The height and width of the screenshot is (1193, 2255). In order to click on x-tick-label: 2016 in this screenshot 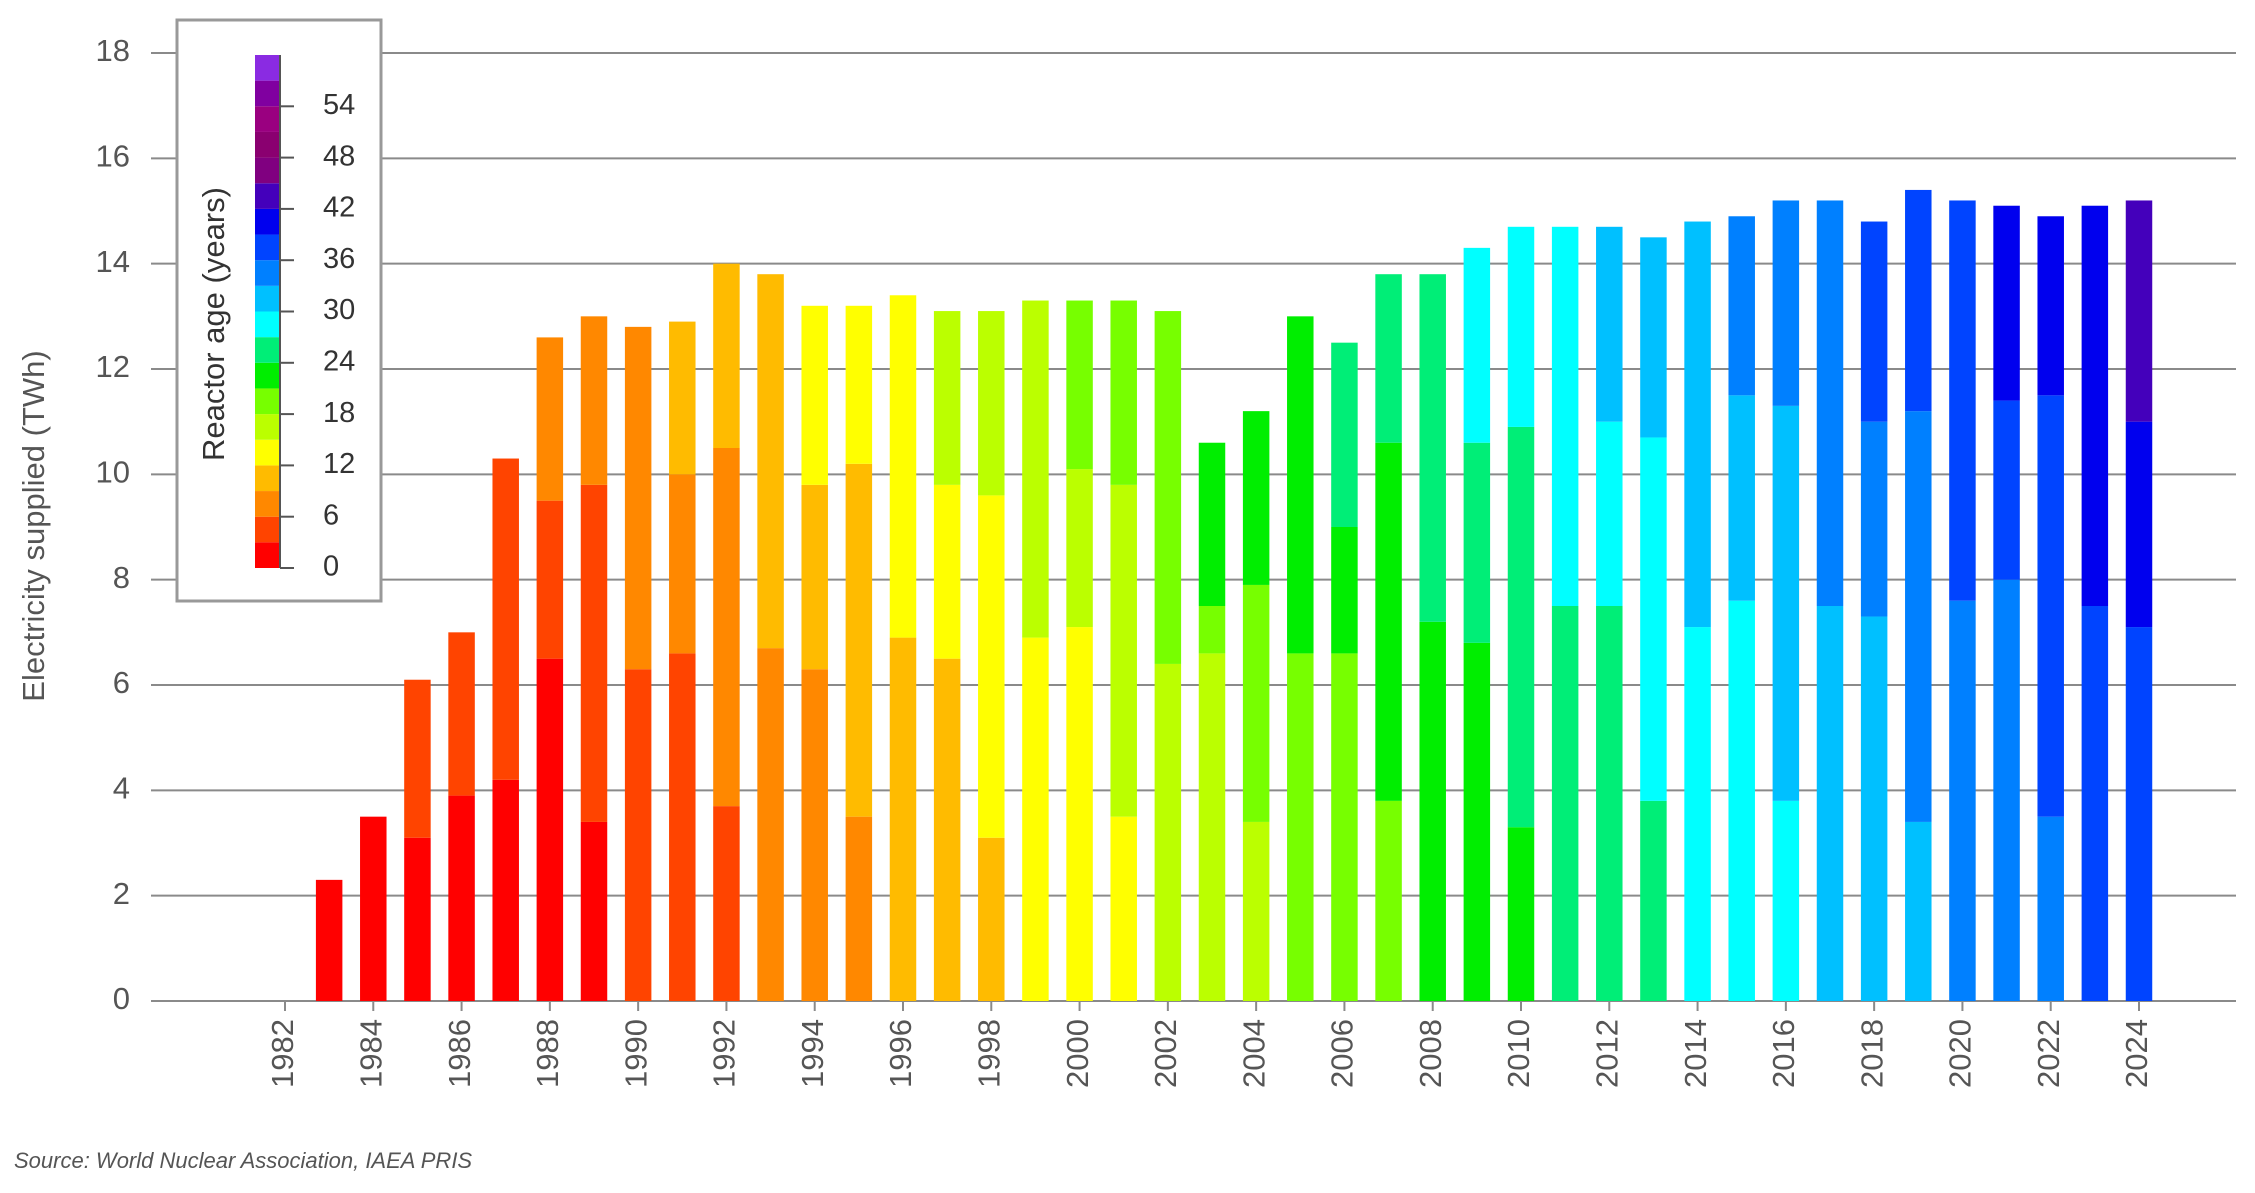, I will do `click(1783, 1053)`.